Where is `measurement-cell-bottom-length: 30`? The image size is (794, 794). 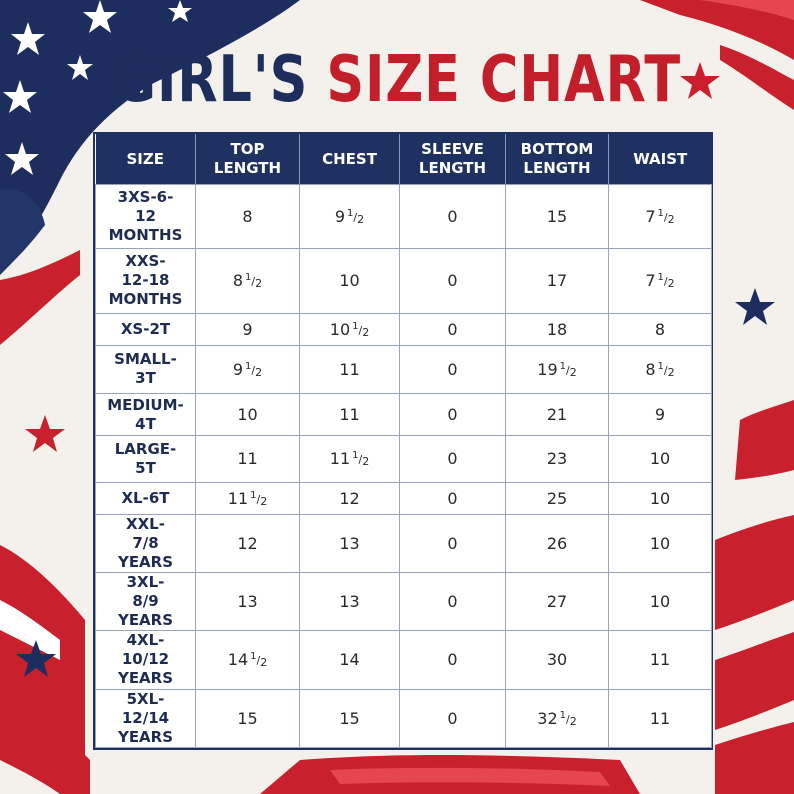
measurement-cell-bottom-length: 30 is located at coordinates (557, 660).